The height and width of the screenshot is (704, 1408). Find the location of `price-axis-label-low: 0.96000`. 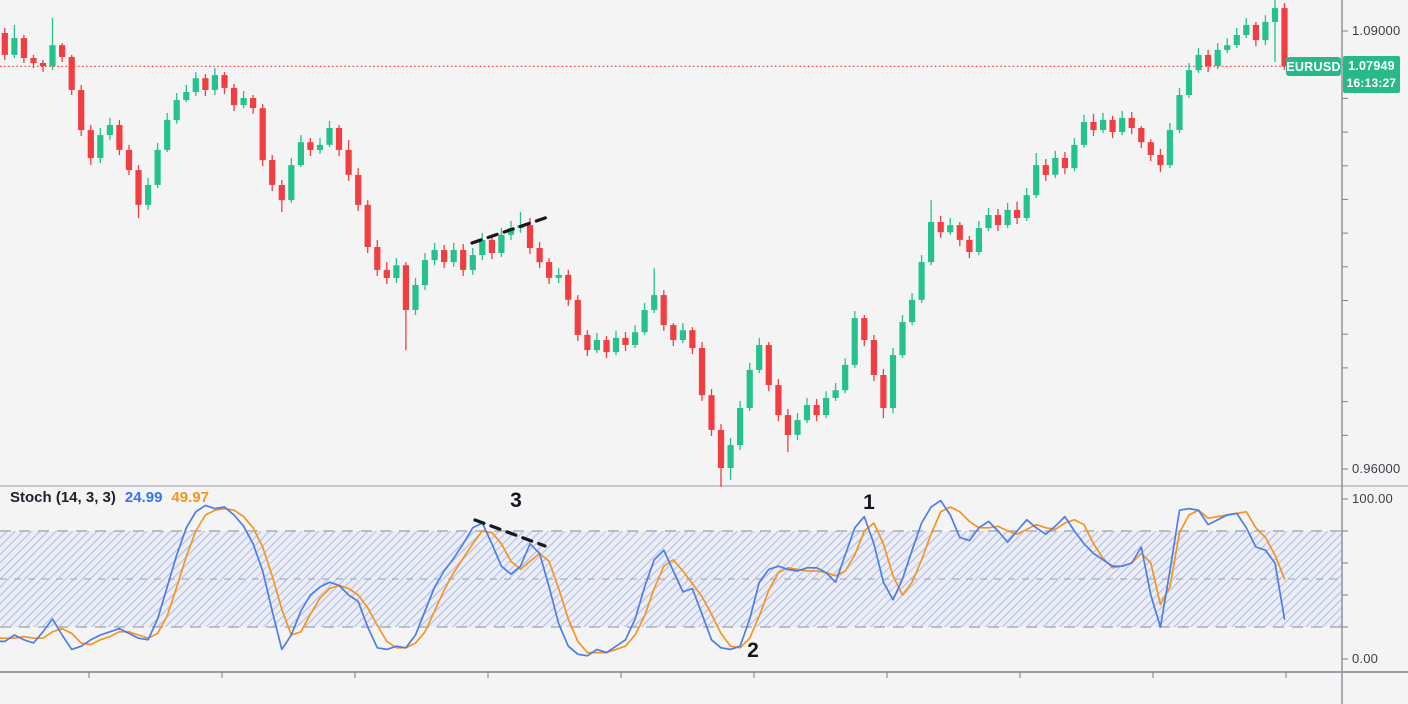

price-axis-label-low: 0.96000 is located at coordinates (1376, 468).